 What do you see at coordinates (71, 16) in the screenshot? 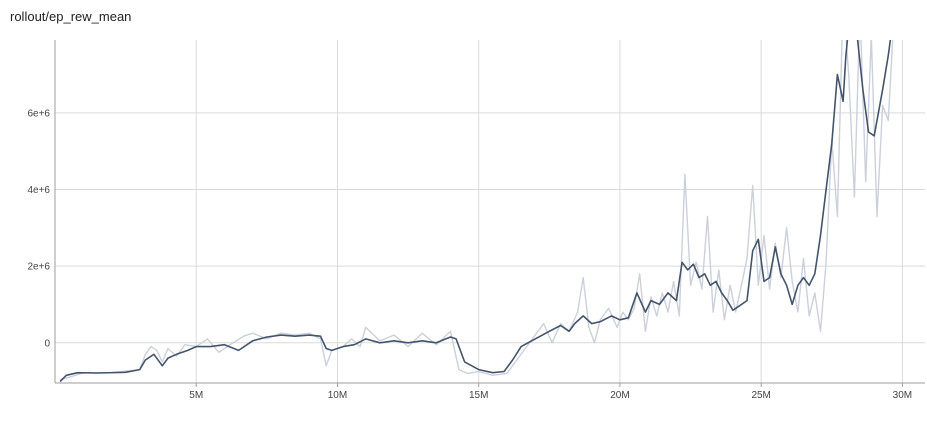
I see `chart-title: rollout/ep_rew_mean` at bounding box center [71, 16].